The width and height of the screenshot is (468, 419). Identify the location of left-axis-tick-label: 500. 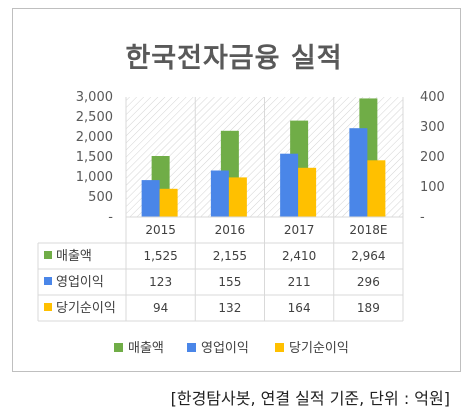
(100, 197).